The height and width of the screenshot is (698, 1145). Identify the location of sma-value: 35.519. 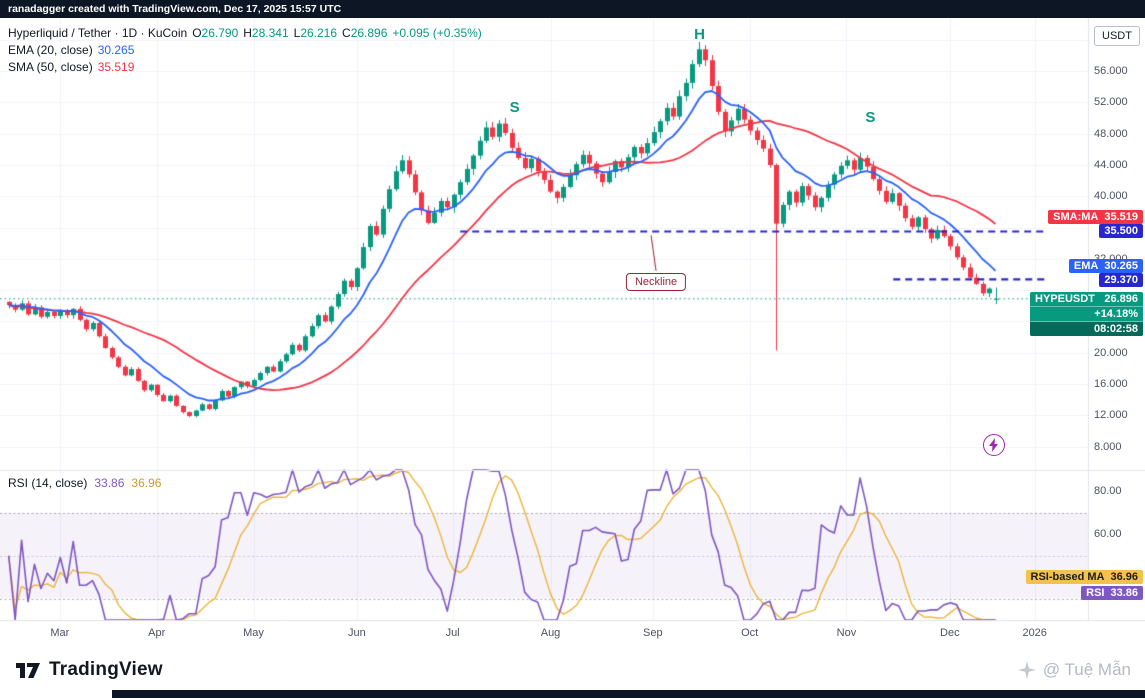
(116, 66).